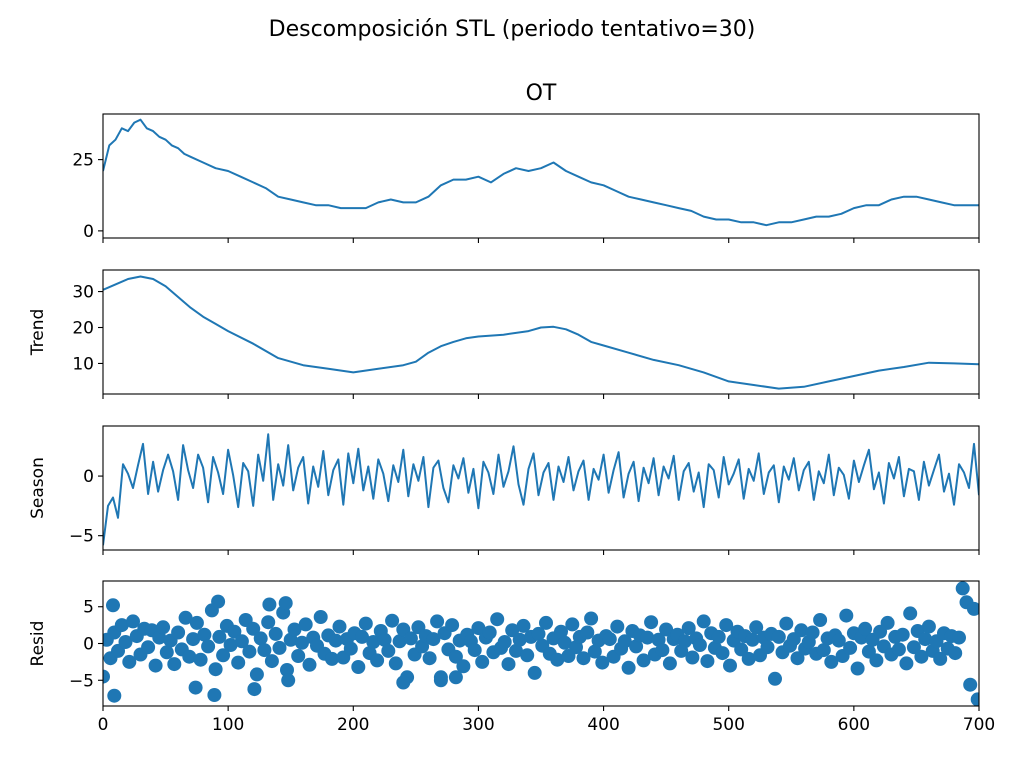 This screenshot has height=768, width=1024. Describe the element at coordinates (353, 725) in the screenshot. I see `x-tick-label: 200` at that location.